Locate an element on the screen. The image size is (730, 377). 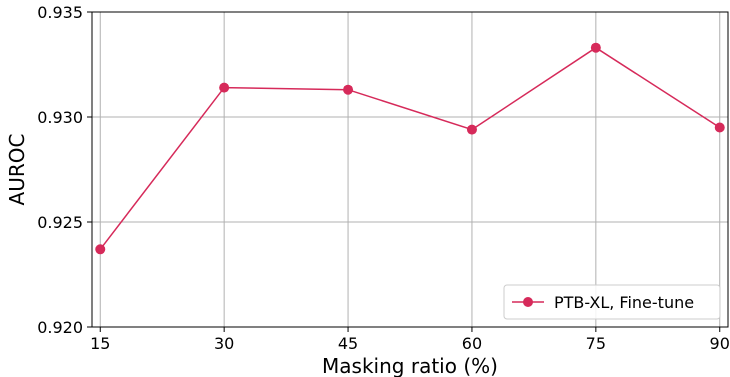
legend-box is located at coordinates (612, 302).